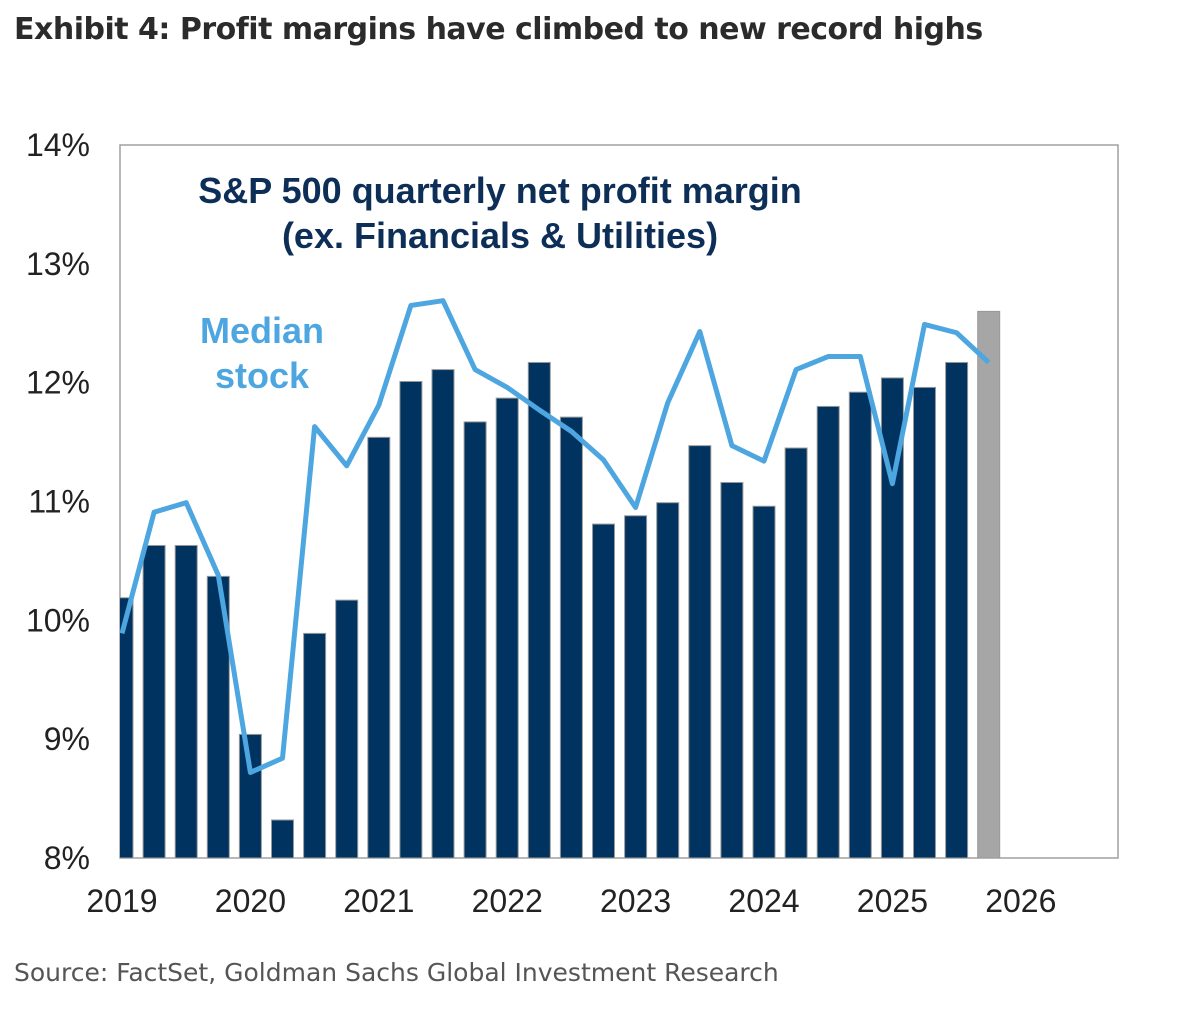  I want to click on bar-2020Q2, so click(282, 838).